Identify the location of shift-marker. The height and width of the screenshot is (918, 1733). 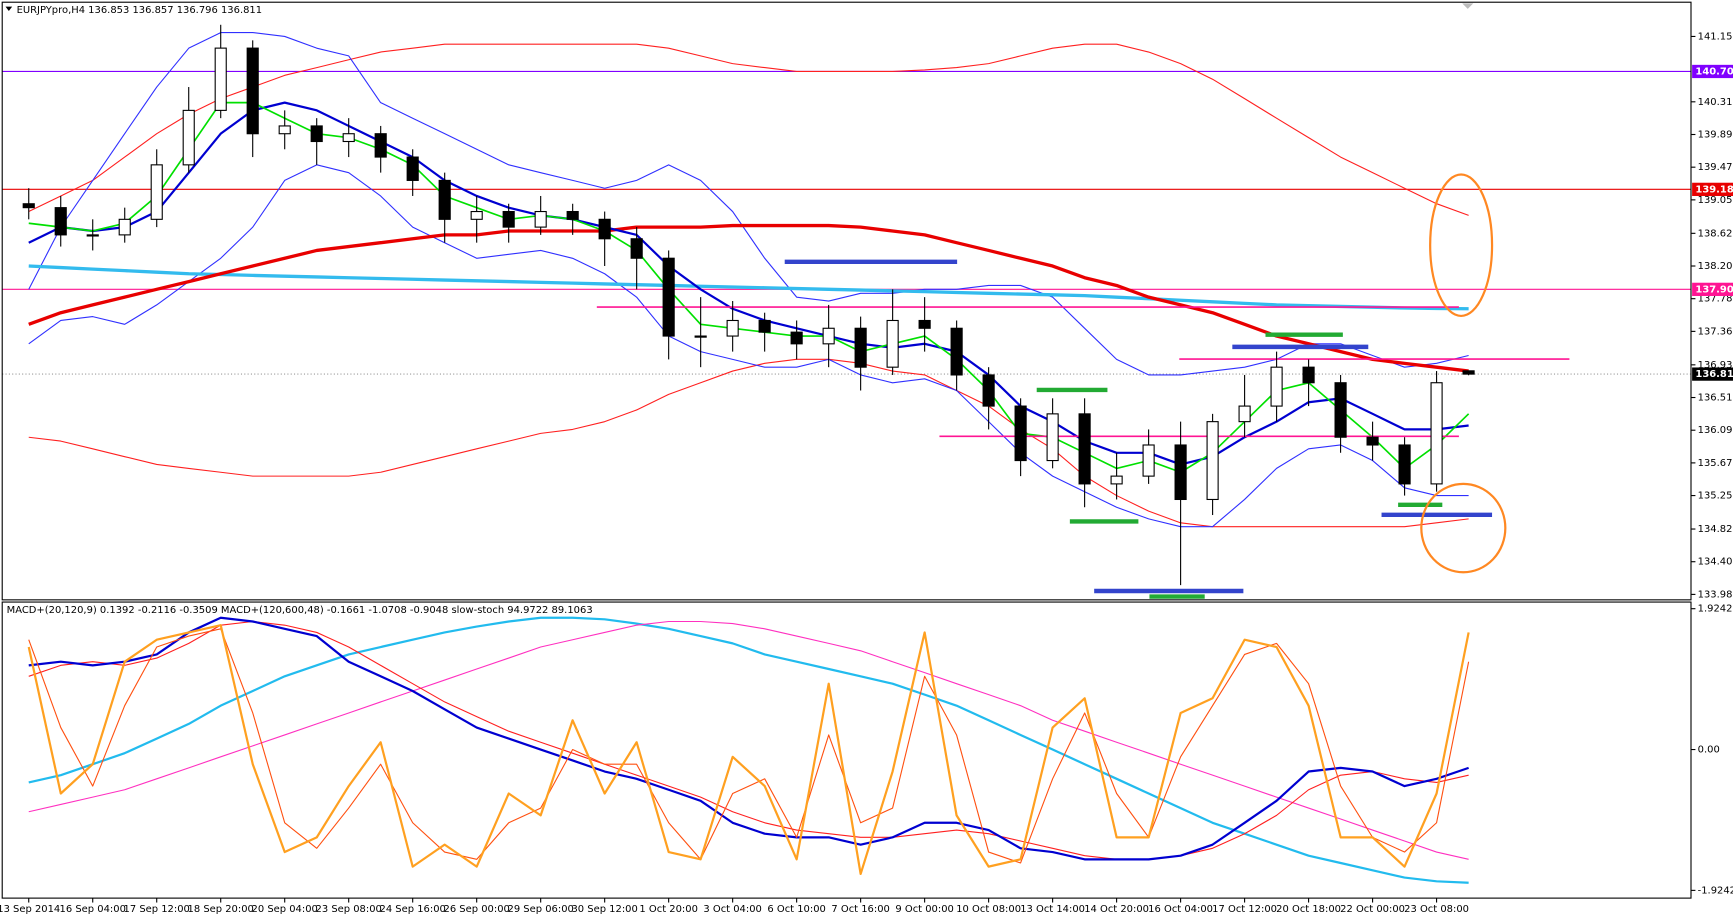
(1468, 6).